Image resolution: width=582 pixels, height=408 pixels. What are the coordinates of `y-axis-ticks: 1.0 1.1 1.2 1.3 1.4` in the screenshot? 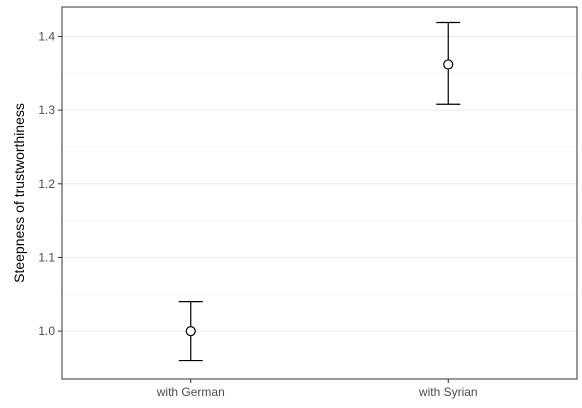 It's located at (50, 183).